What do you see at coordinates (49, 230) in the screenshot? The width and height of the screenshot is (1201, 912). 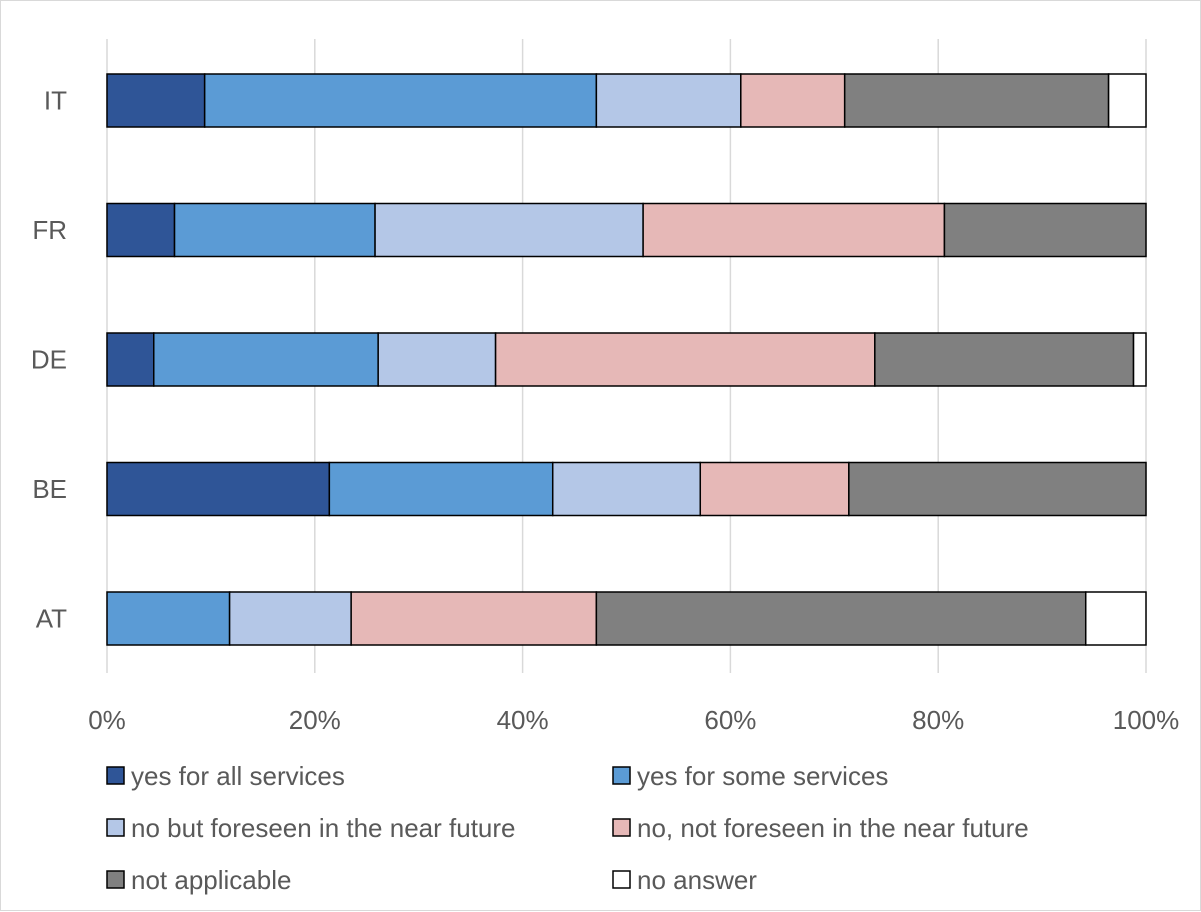 I see `category-label: FR` at bounding box center [49, 230].